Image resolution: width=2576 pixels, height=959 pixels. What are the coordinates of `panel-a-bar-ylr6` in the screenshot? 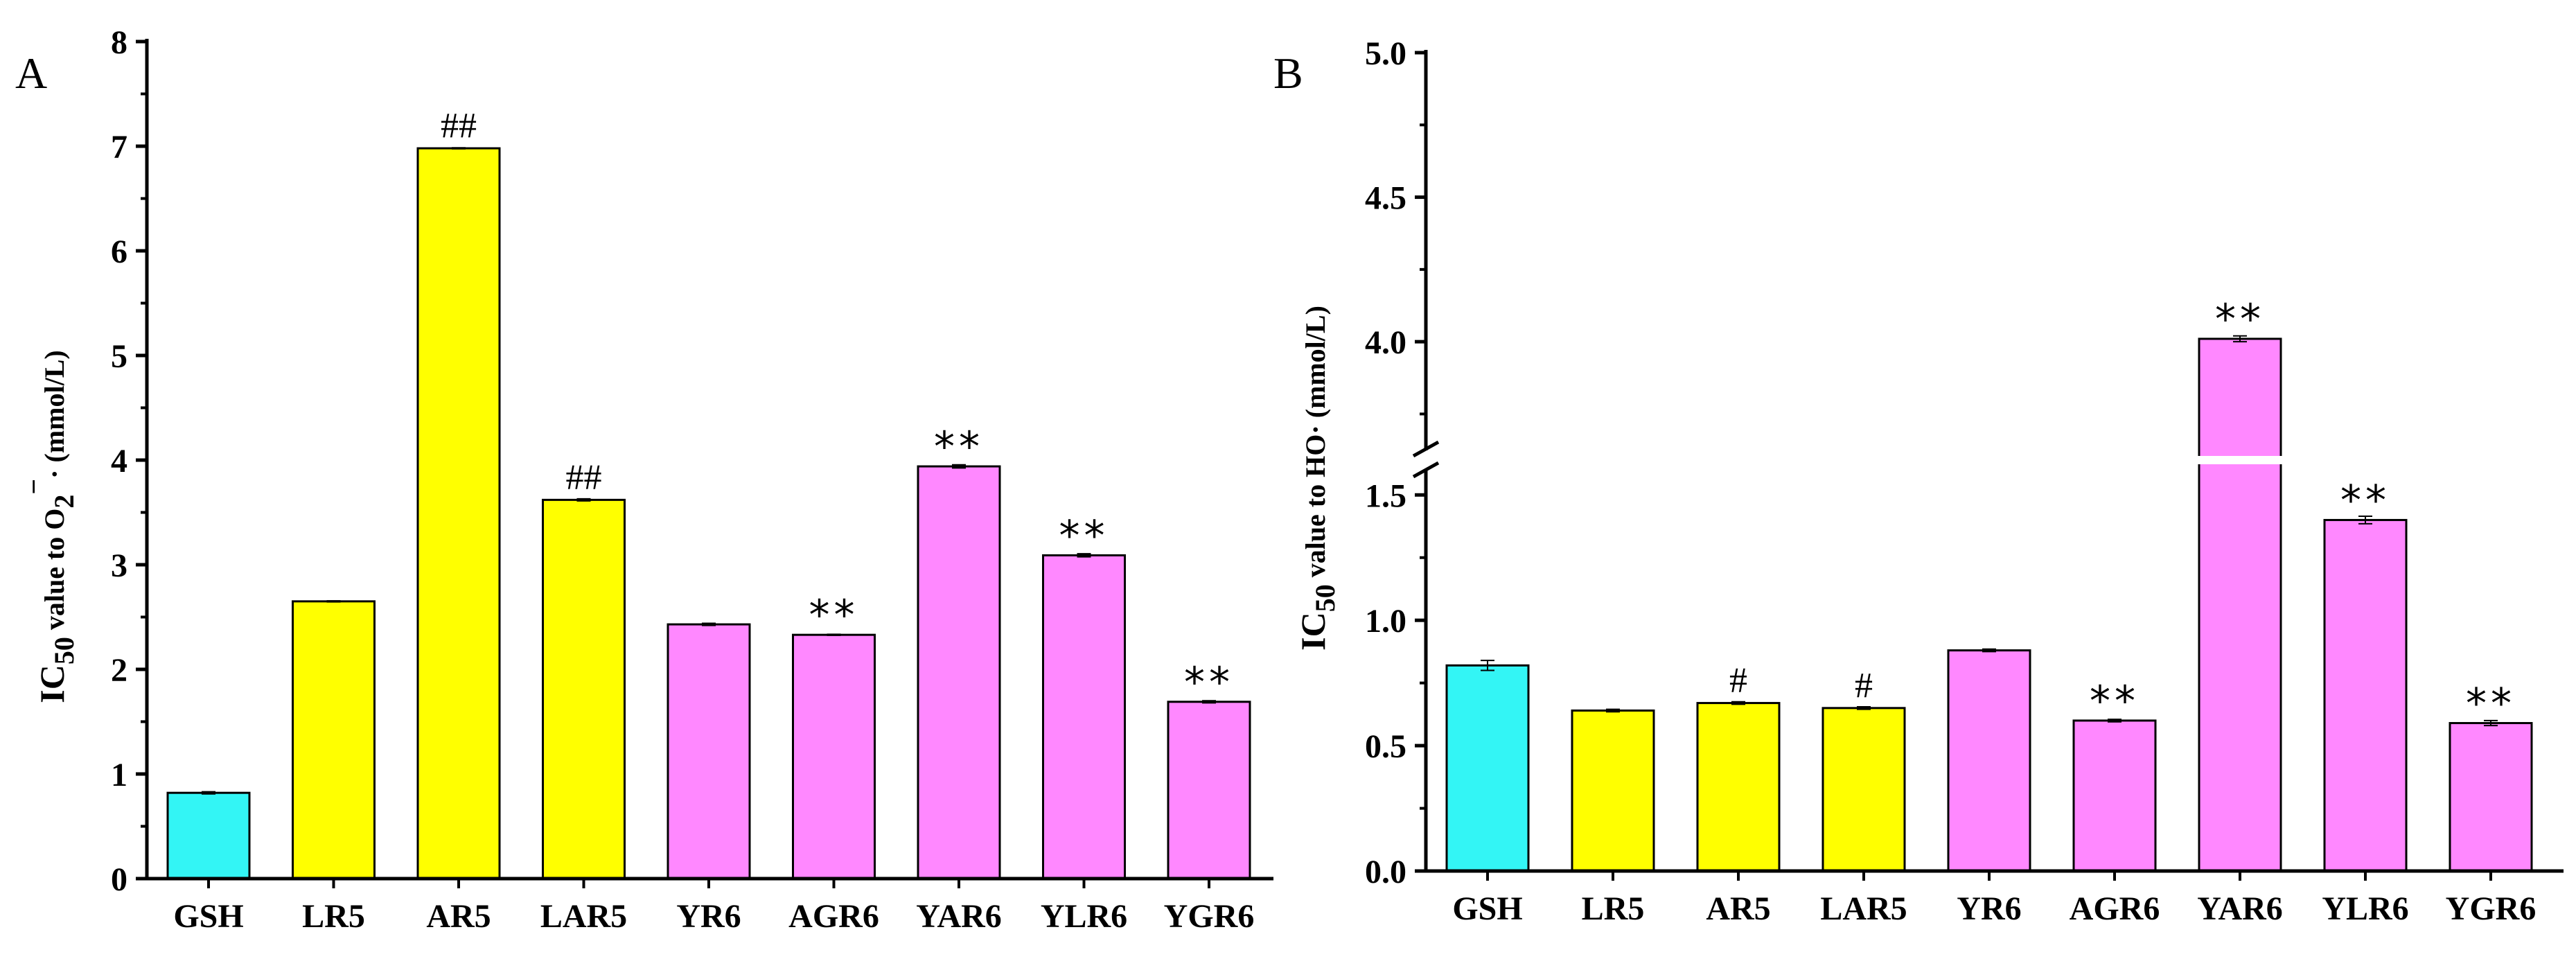 It's located at (1084, 717).